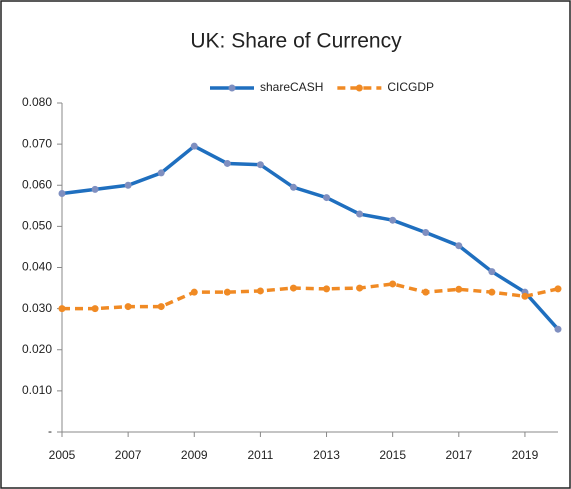 This screenshot has width=571, height=489. Describe the element at coordinates (410, 87) in the screenshot. I see `legend-label: CICGDP` at that location.